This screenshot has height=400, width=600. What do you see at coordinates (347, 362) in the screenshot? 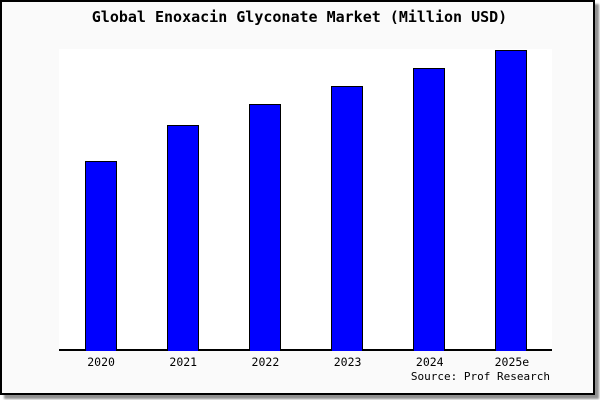
I see `x-tick-label-2023: 2023` at bounding box center [347, 362].